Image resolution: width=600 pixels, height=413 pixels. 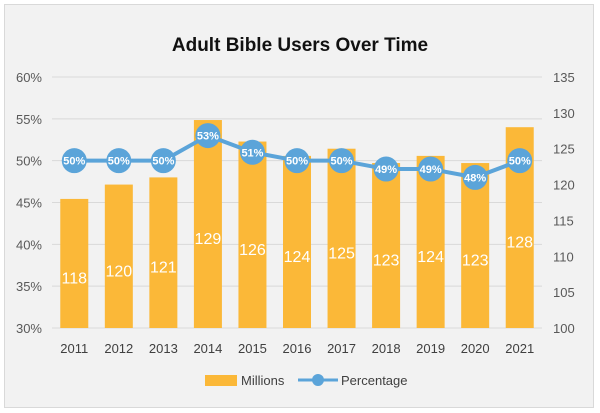 I want to click on legend-millions-label: Millions, so click(x=263, y=380).